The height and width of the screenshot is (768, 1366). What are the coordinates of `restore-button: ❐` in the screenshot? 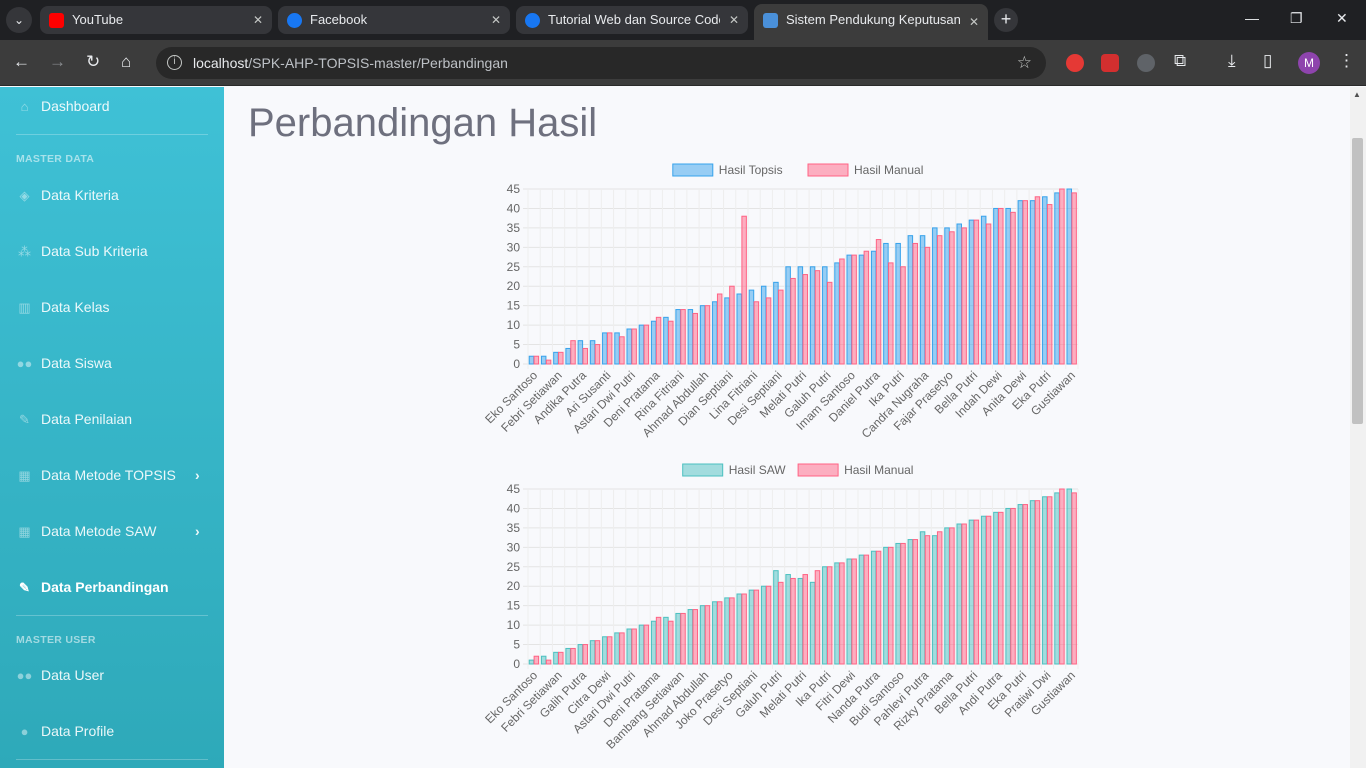 It's located at (1296, 18).